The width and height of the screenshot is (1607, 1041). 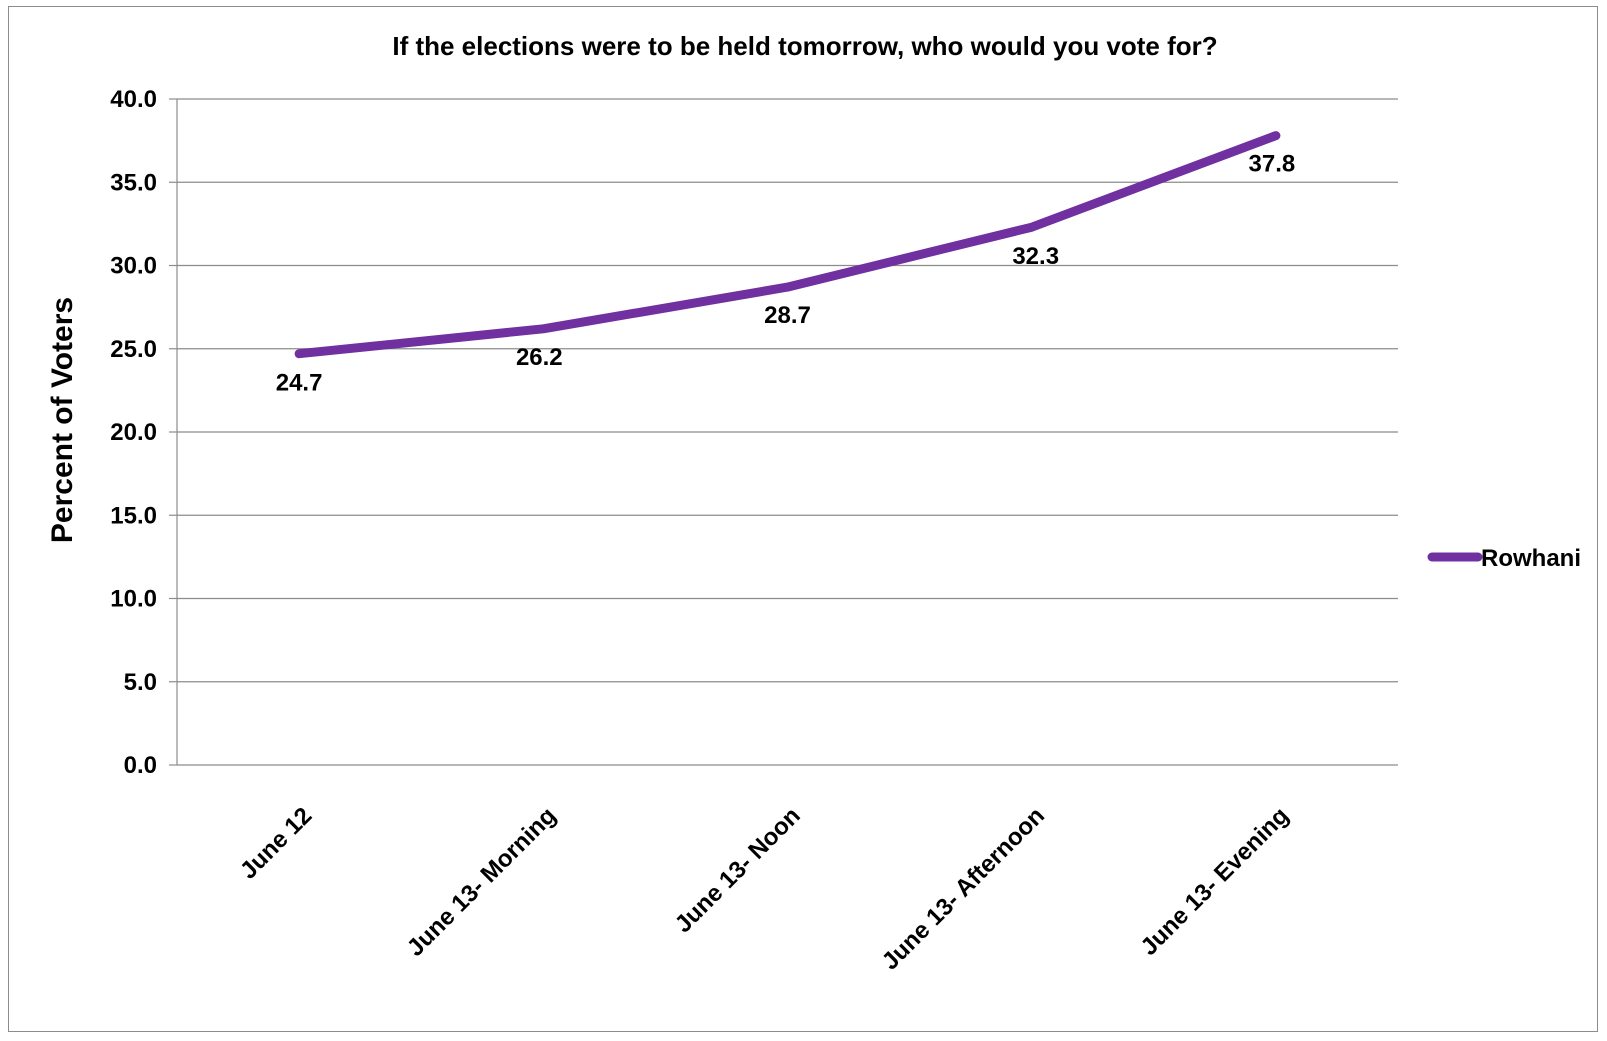 I want to click on data-labels: 24.7 26.2 28.7 32.3 37.8, so click(x=786, y=274).